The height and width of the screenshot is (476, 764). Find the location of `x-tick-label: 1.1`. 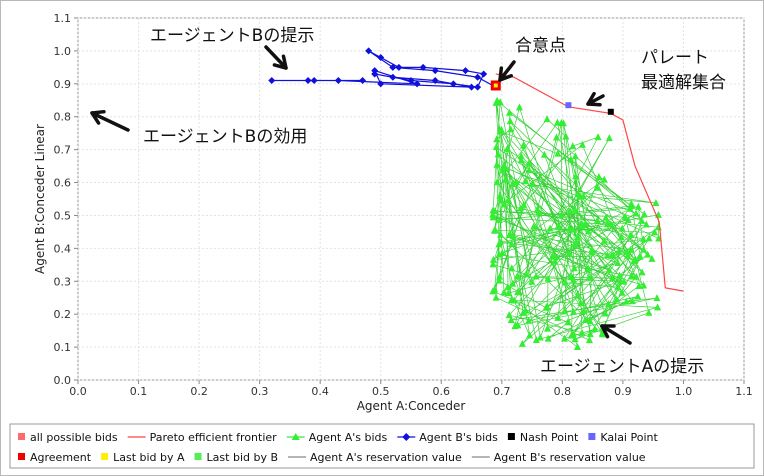

x-tick-label: 1.1 is located at coordinates (744, 391).